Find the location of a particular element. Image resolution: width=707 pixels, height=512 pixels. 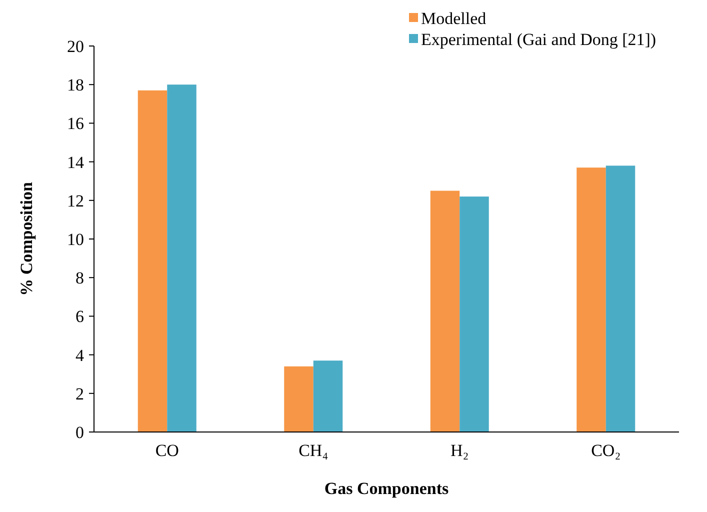

legend-label: Experimental (Gai and Dong [21]) is located at coordinates (538, 39).